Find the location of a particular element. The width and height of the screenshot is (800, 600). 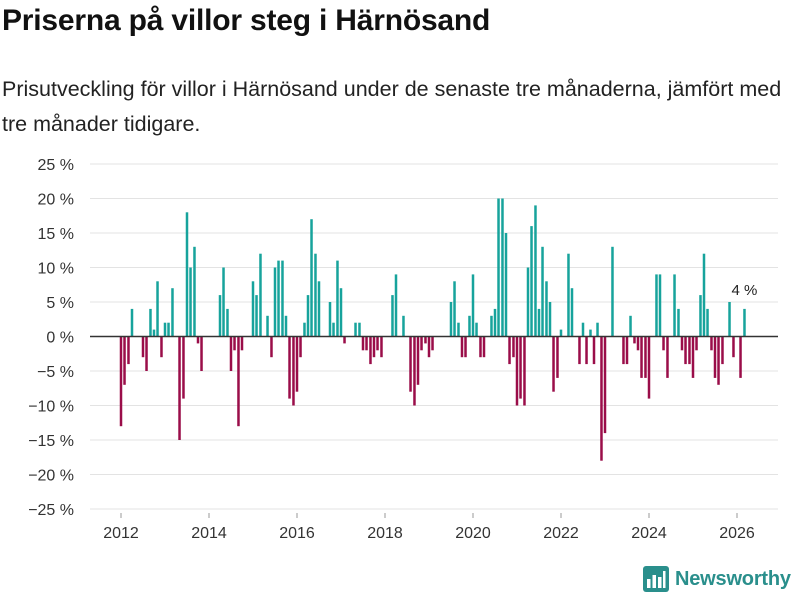

annotations: 4 % is located at coordinates (745, 290).